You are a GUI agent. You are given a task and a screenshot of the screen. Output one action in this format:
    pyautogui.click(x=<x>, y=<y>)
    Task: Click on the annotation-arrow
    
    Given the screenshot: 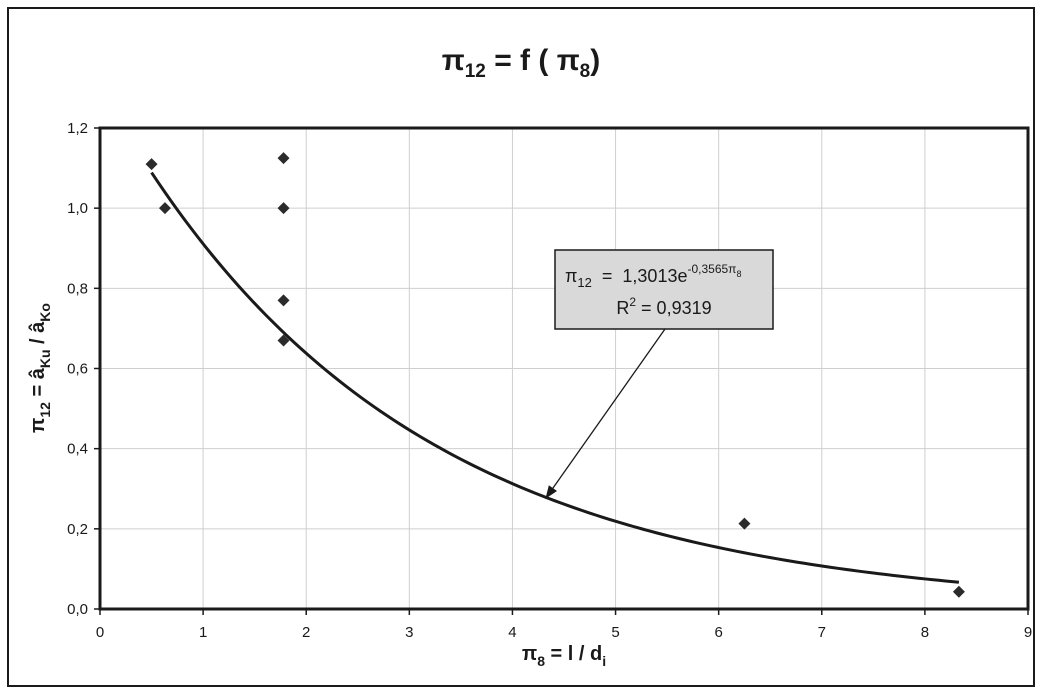 What is the action you would take?
    pyautogui.click(x=605, y=414)
    